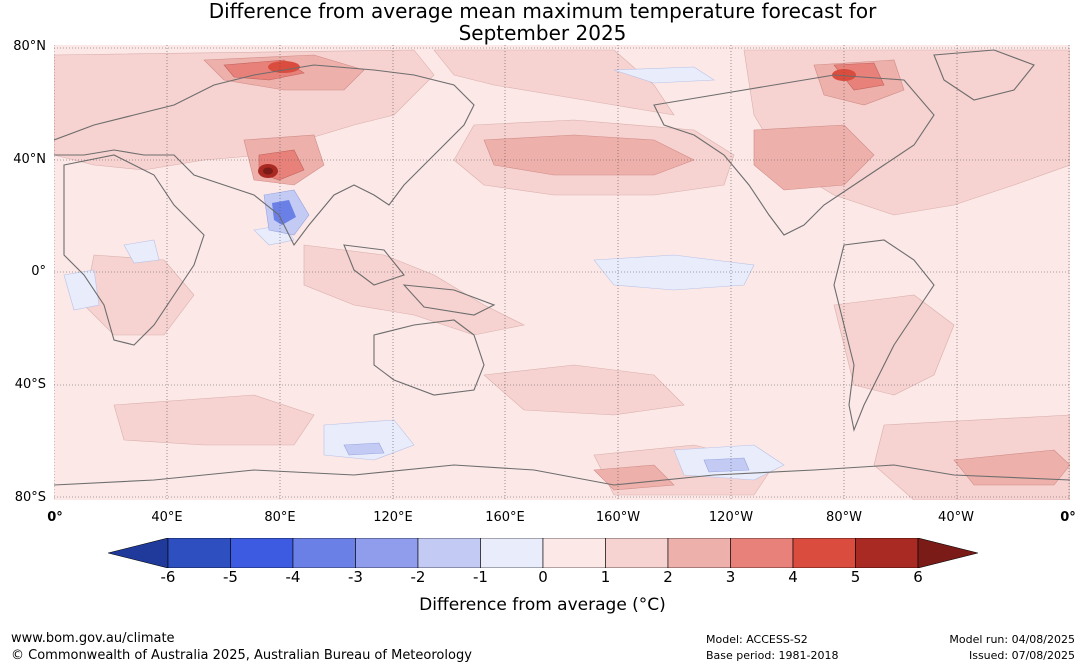  I want to click on coast-north-america, so click(794, 155).